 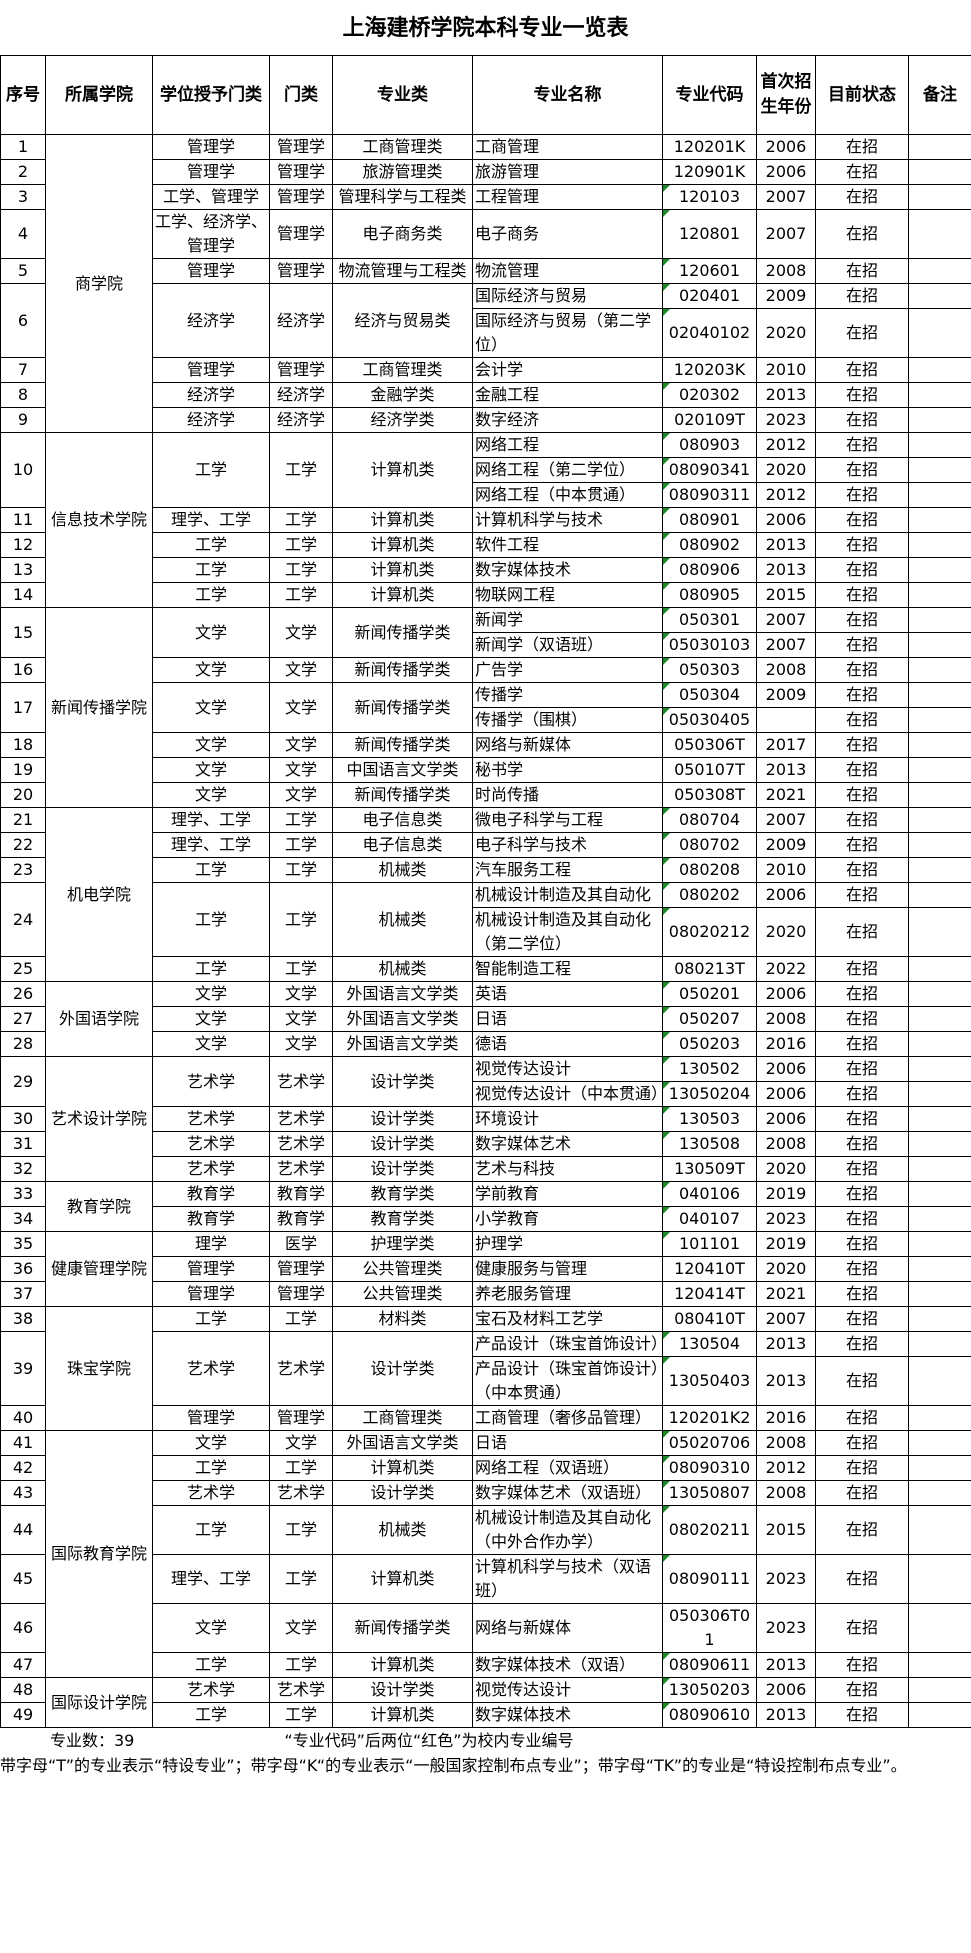 What do you see at coordinates (709, 845) in the screenshot?
I see `code-cell: 080702` at bounding box center [709, 845].